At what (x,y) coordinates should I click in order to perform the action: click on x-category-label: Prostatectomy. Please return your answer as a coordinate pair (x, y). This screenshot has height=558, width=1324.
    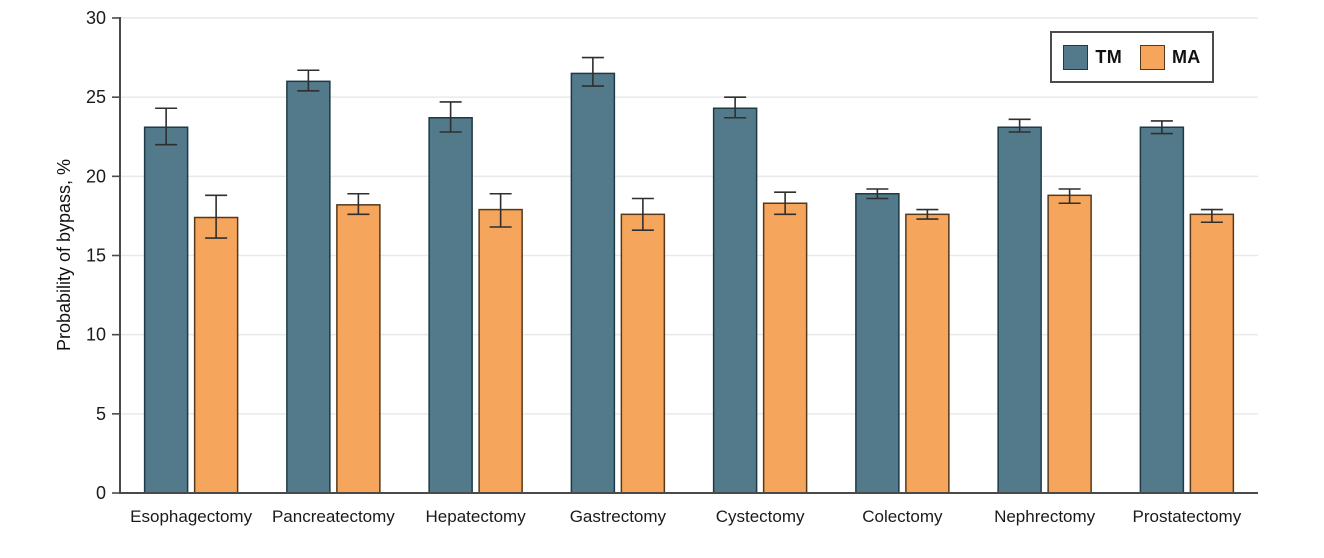
    Looking at the image, I should click on (1187, 516).